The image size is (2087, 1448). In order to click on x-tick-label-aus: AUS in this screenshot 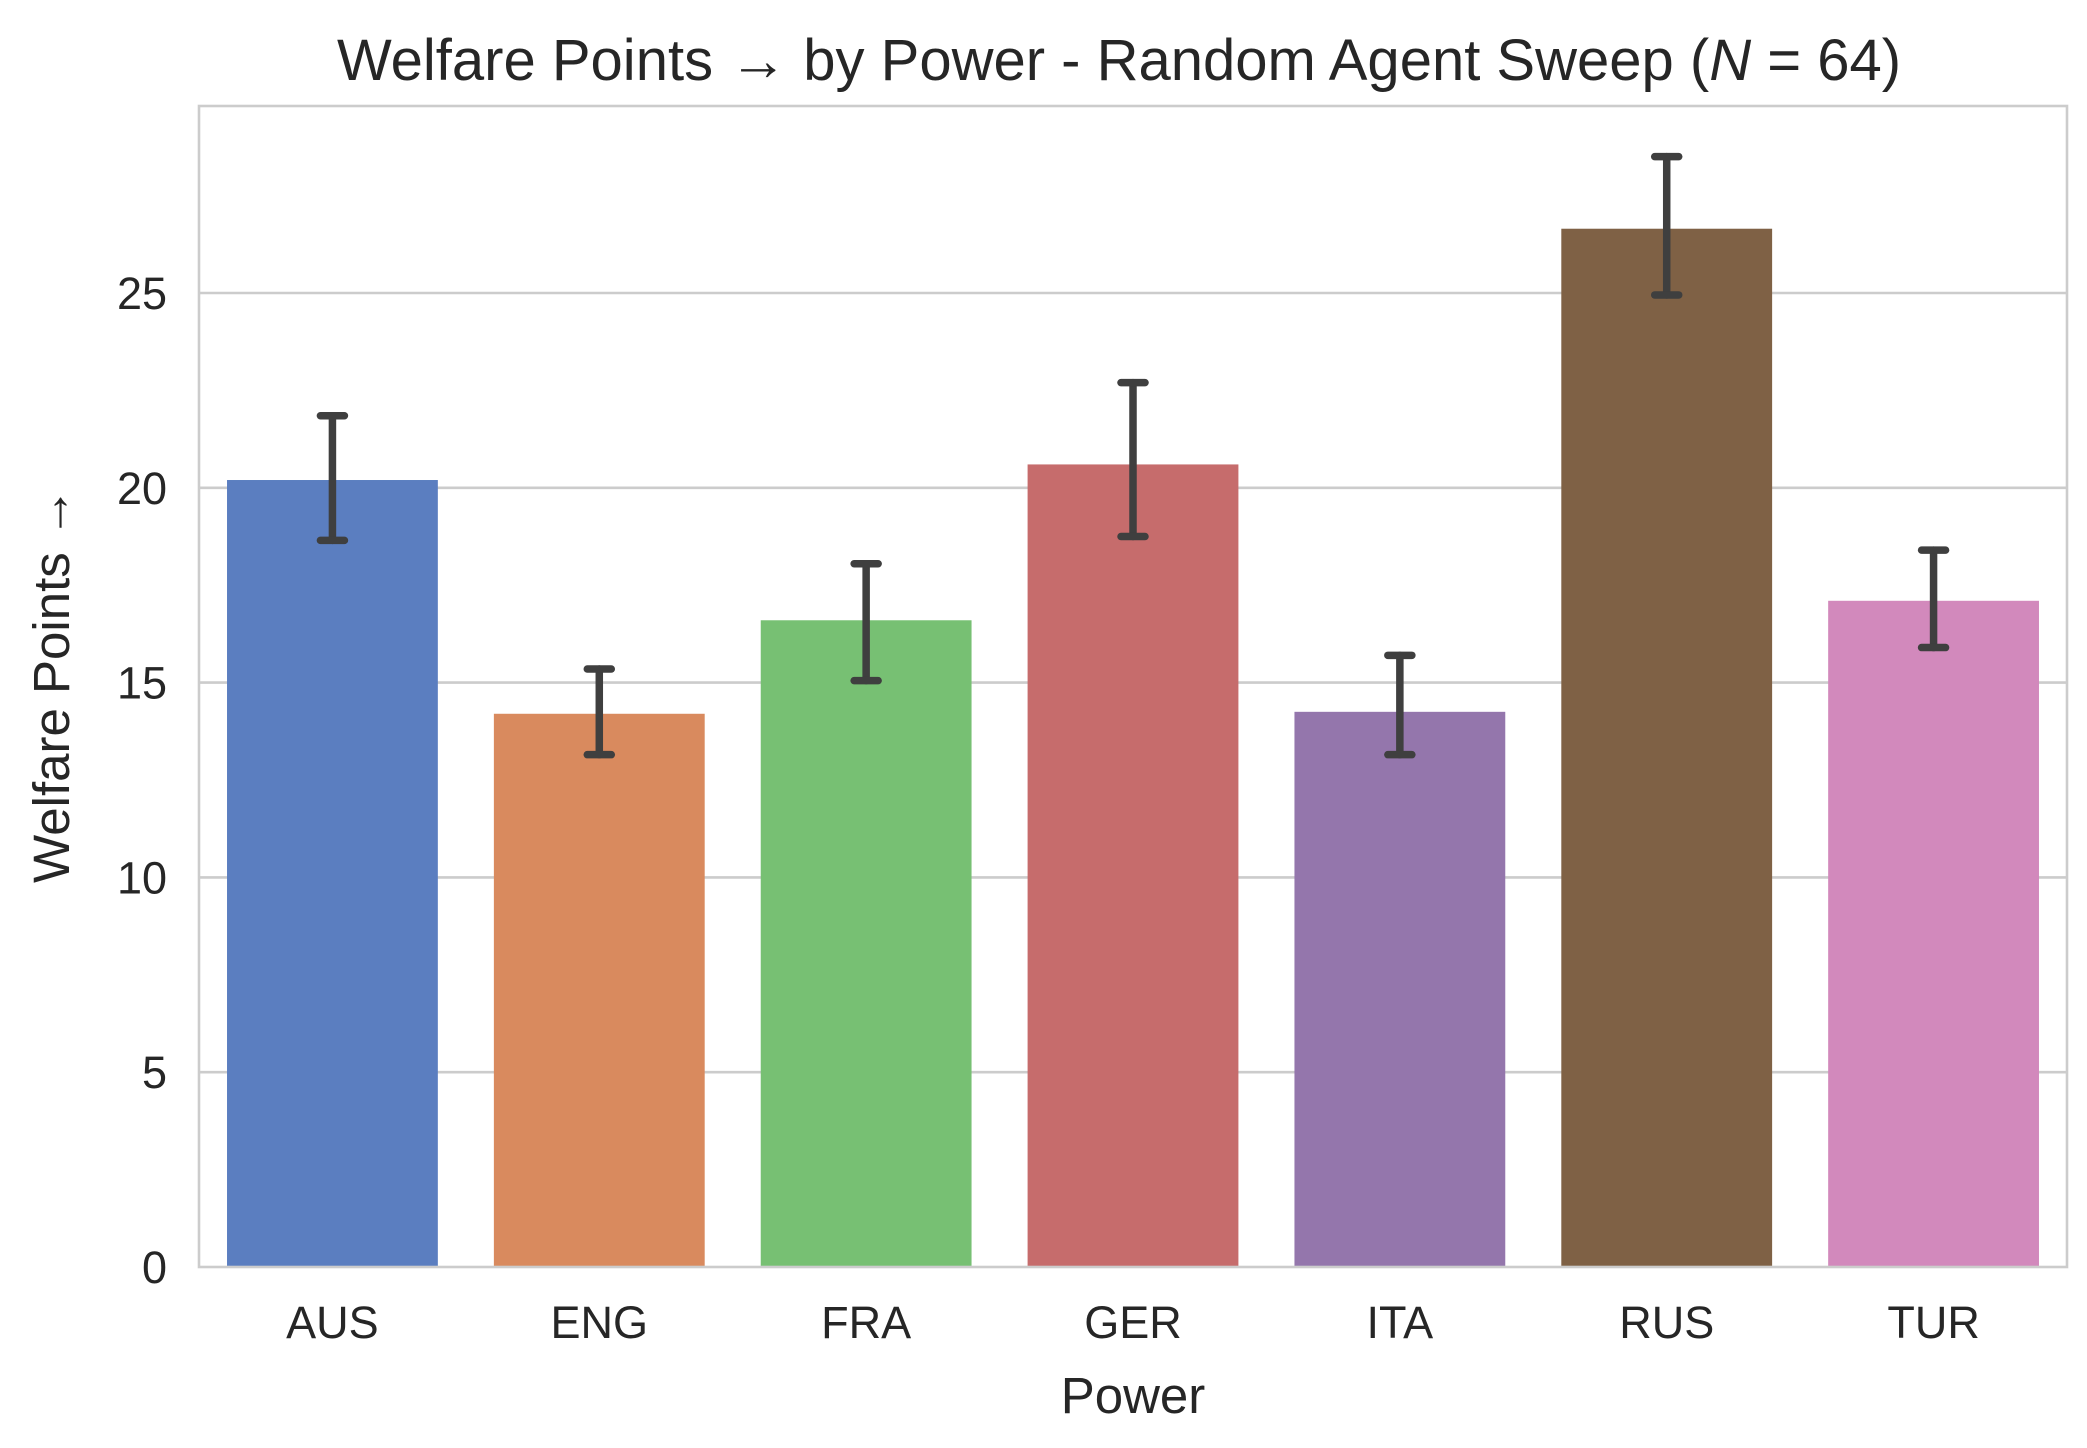, I will do `click(332, 1322)`.